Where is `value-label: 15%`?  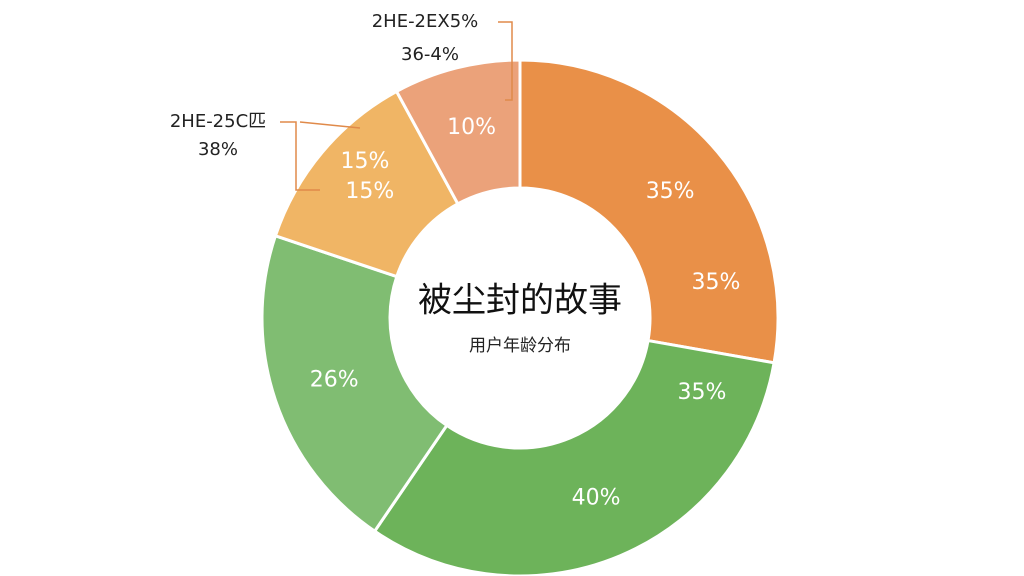 value-label: 15% is located at coordinates (369, 191).